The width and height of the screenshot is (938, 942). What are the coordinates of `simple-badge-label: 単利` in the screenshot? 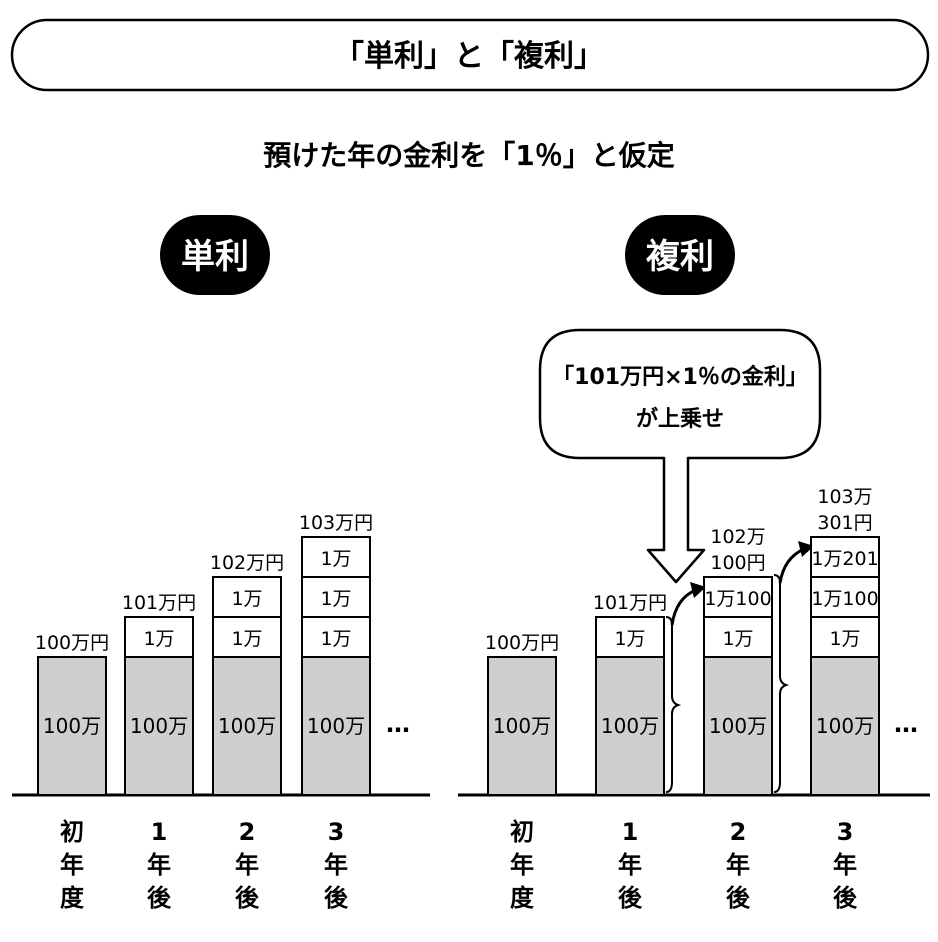 It's located at (215, 257).